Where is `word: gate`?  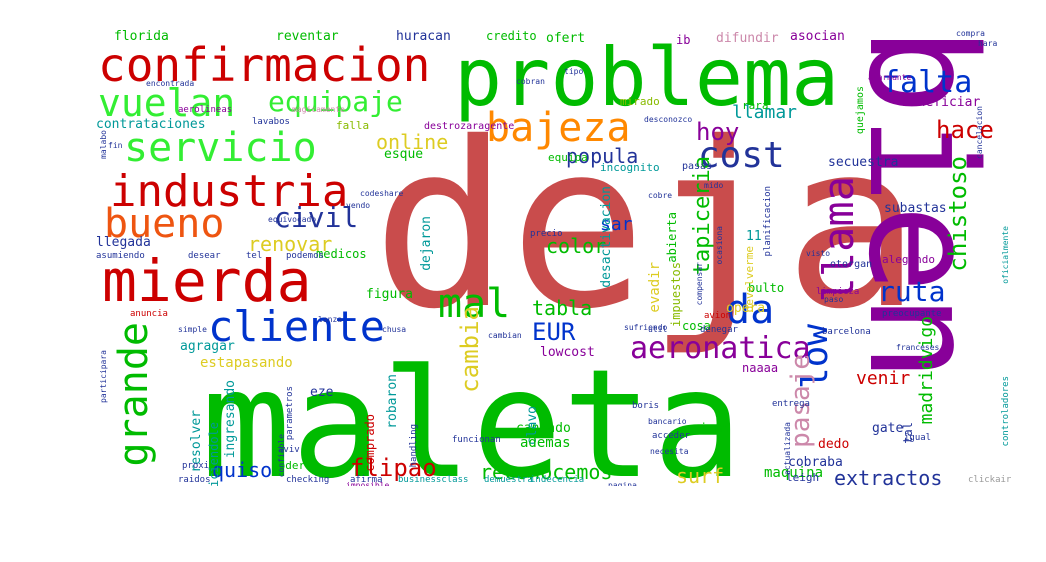 word: gate is located at coordinates (888, 428).